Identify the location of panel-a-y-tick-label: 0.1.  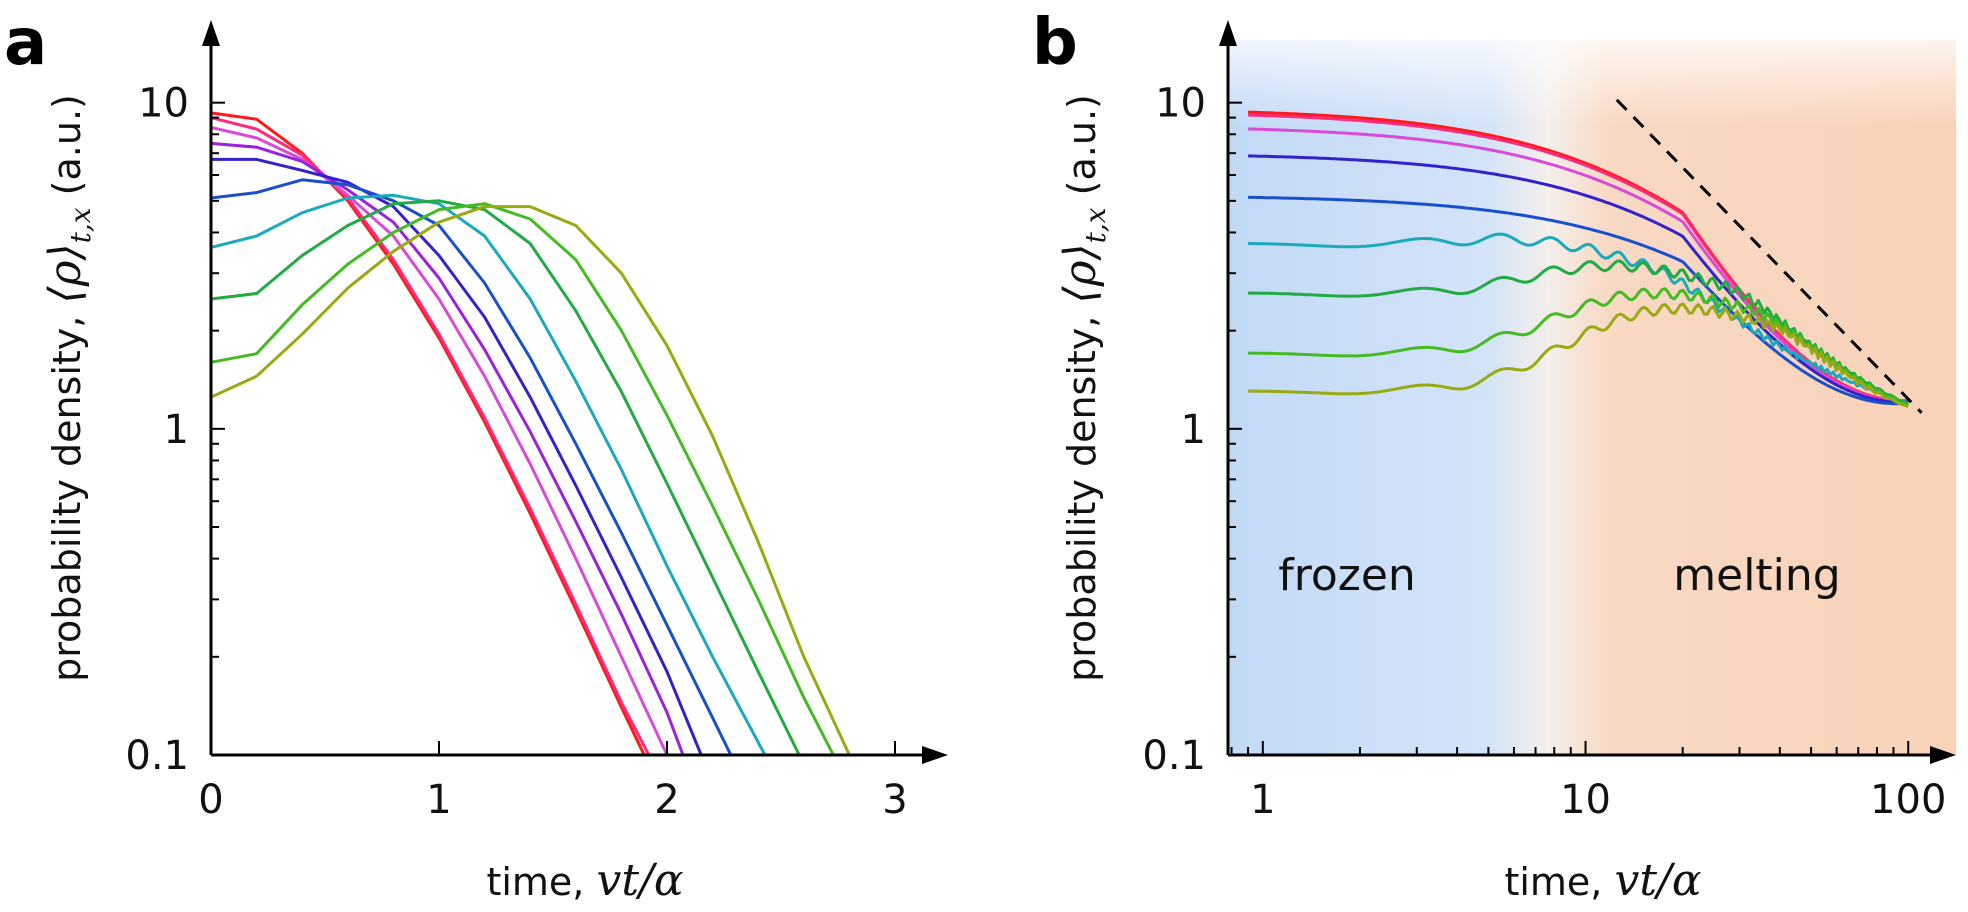
(157, 756).